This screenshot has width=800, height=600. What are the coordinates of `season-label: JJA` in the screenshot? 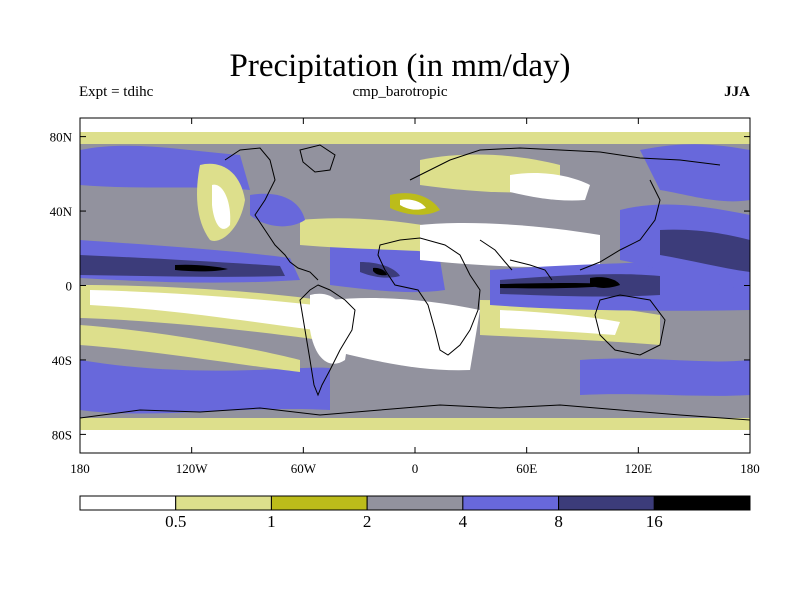 It's located at (737, 92).